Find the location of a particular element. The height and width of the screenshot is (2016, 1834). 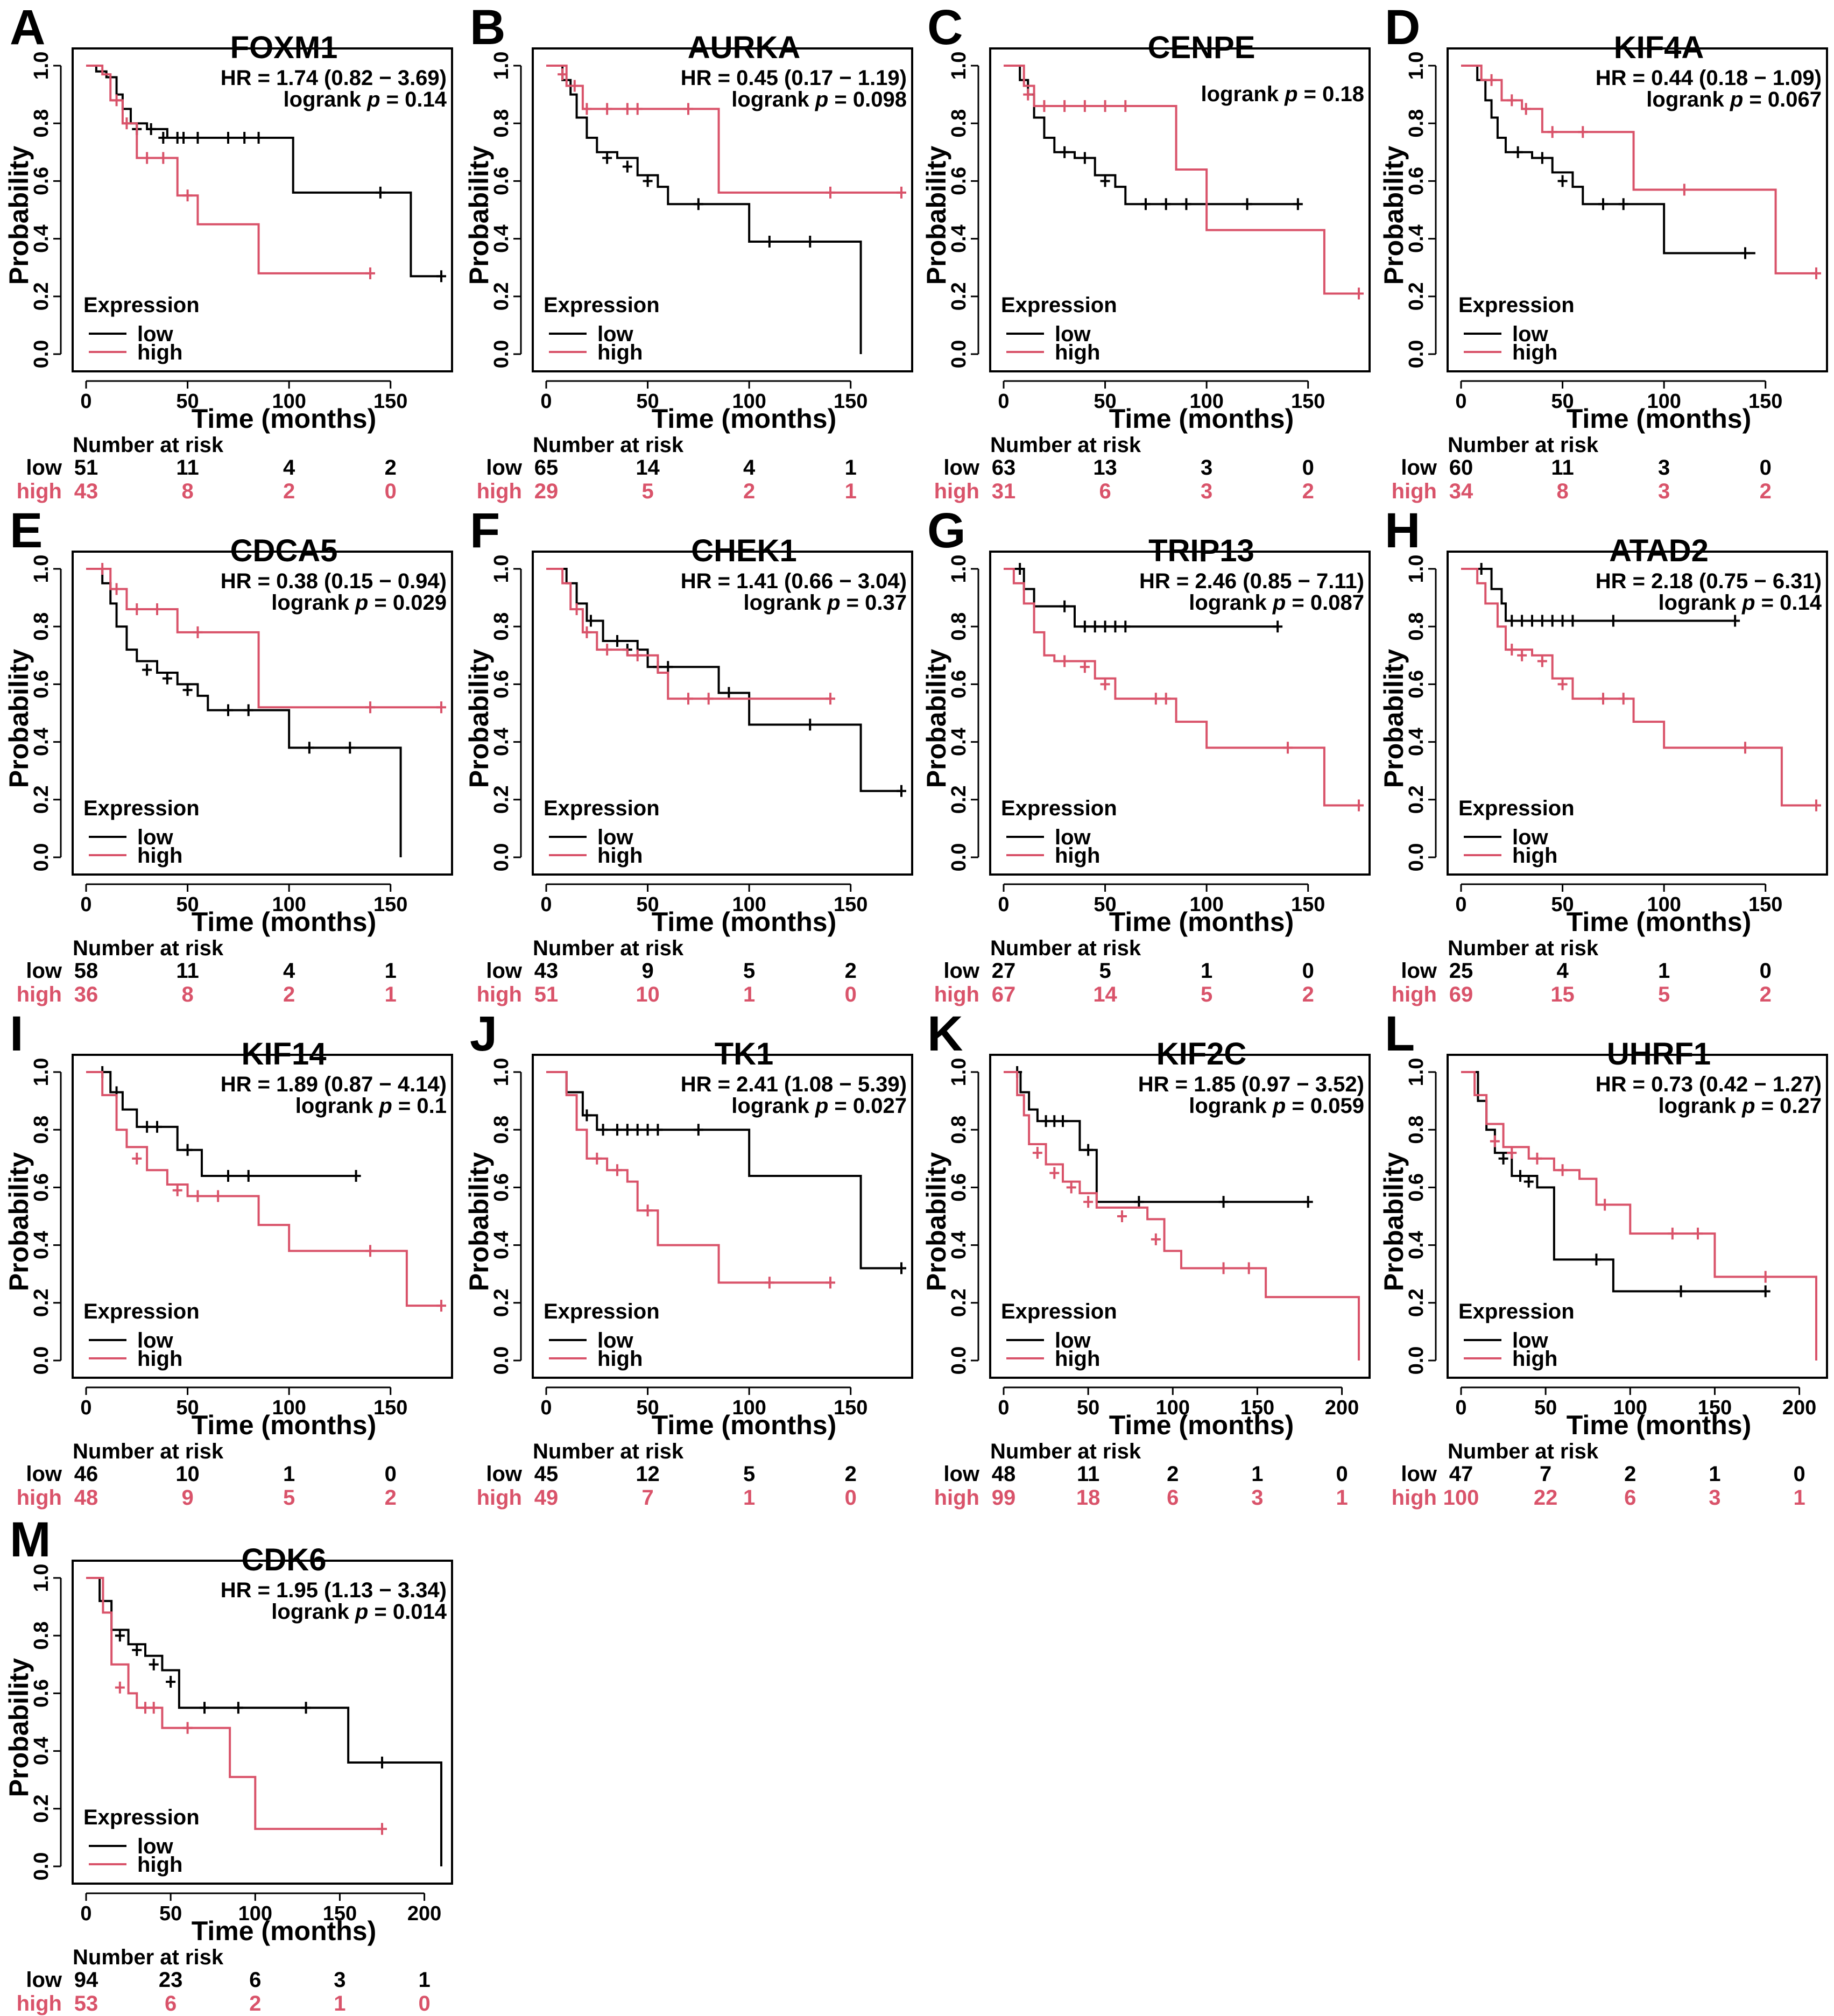

hr-text: HR = 0.73 (0.42 − 1.27) is located at coordinates (1709, 1084).